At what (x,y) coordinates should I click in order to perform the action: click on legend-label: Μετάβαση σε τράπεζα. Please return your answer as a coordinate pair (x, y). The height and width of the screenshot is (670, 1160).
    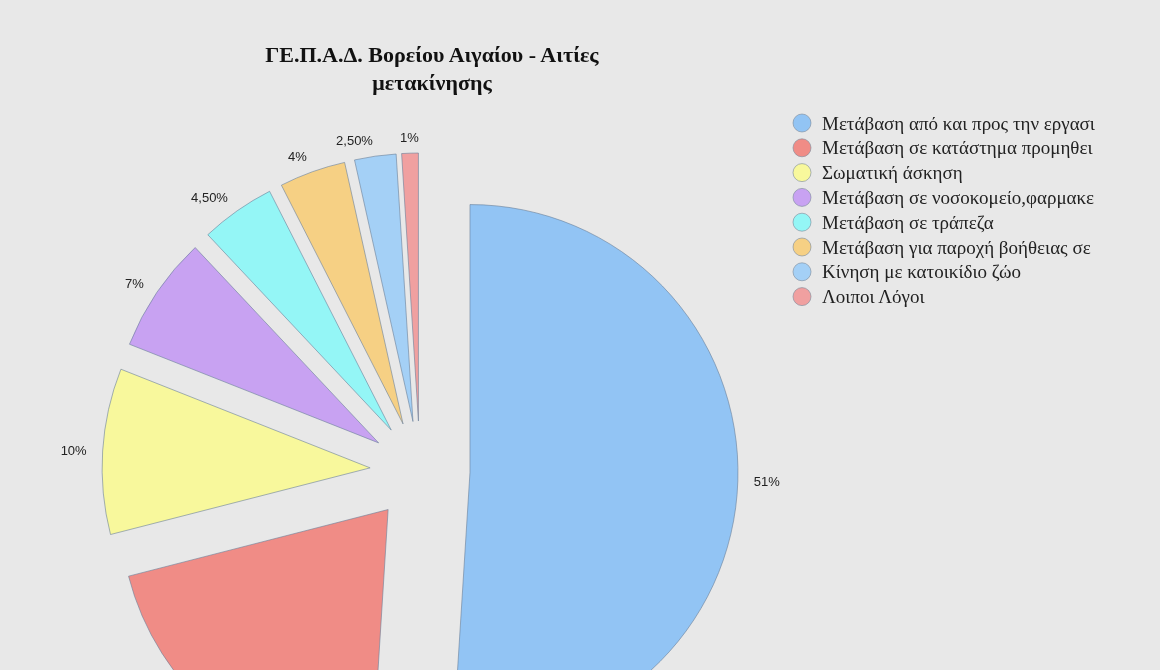
    Looking at the image, I should click on (908, 222).